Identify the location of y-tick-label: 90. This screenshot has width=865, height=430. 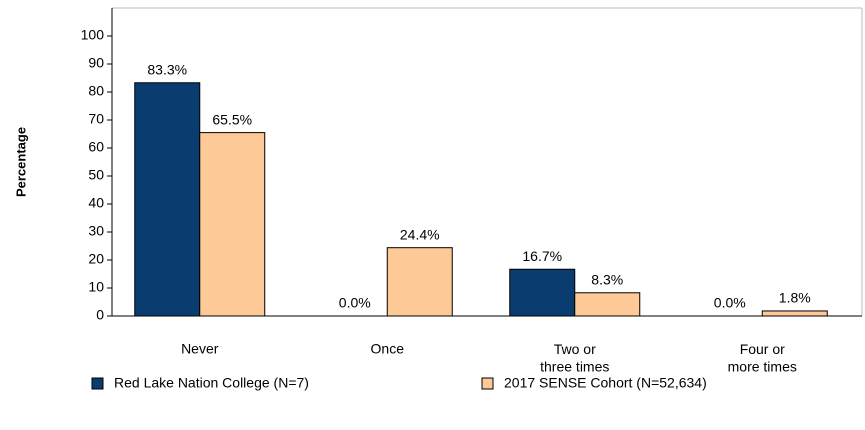
(96, 63).